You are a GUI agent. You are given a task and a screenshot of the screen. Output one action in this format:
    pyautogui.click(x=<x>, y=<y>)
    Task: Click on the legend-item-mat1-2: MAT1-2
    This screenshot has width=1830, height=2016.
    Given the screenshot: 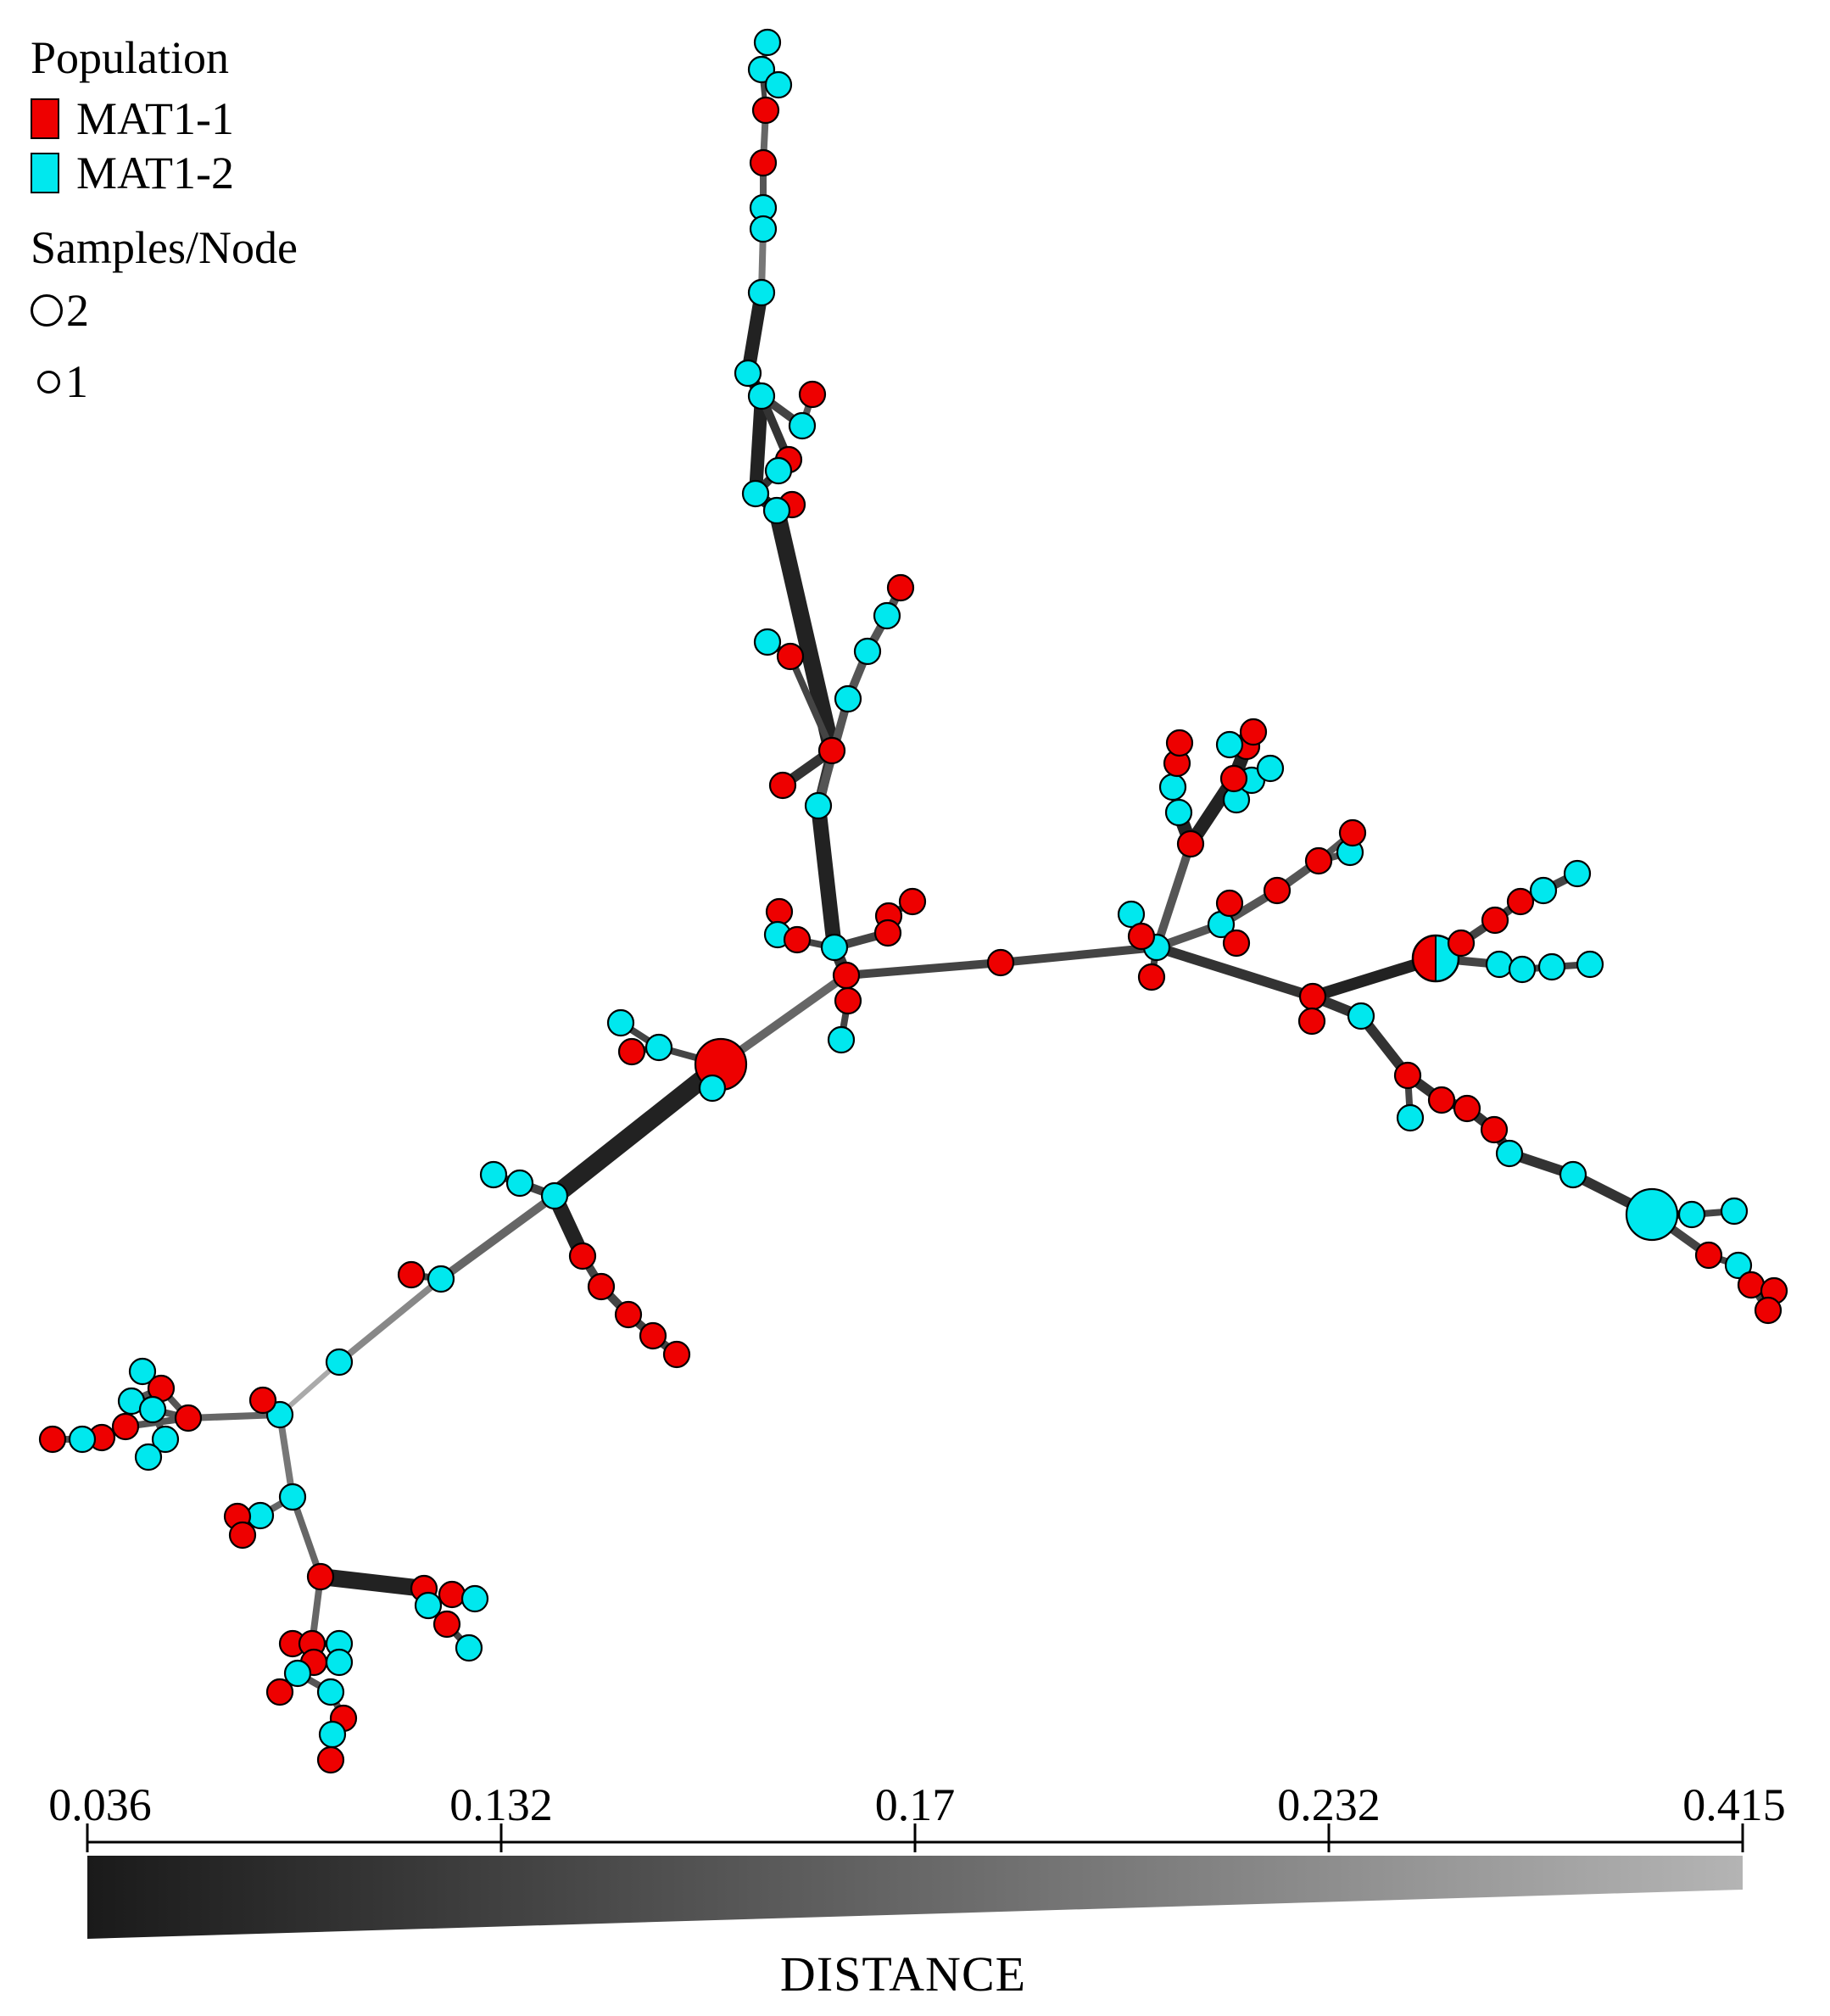 What is the action you would take?
    pyautogui.click(x=132, y=173)
    